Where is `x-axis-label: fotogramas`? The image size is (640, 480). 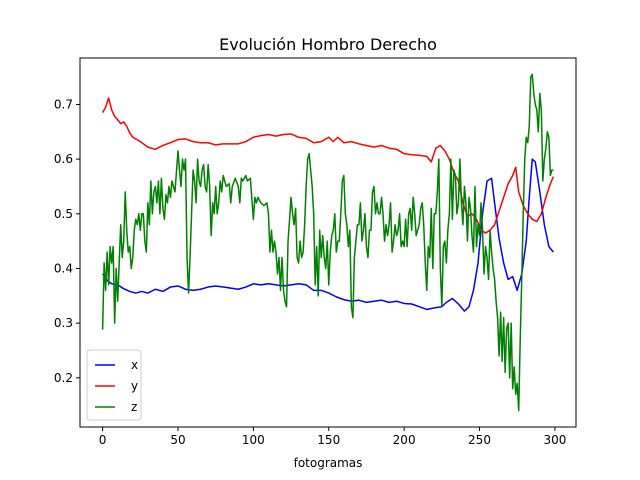
x-axis-label: fotogramas is located at coordinates (328, 463).